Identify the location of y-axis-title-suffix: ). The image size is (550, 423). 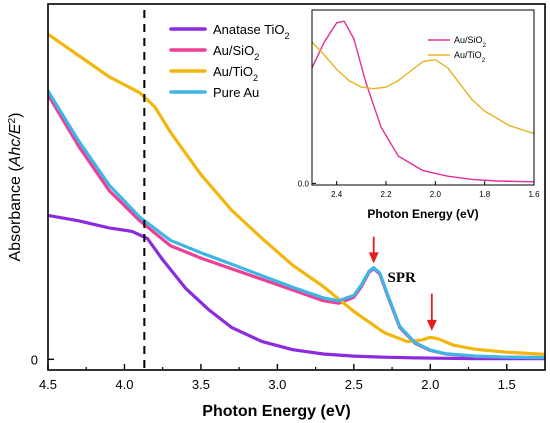
(15, 115).